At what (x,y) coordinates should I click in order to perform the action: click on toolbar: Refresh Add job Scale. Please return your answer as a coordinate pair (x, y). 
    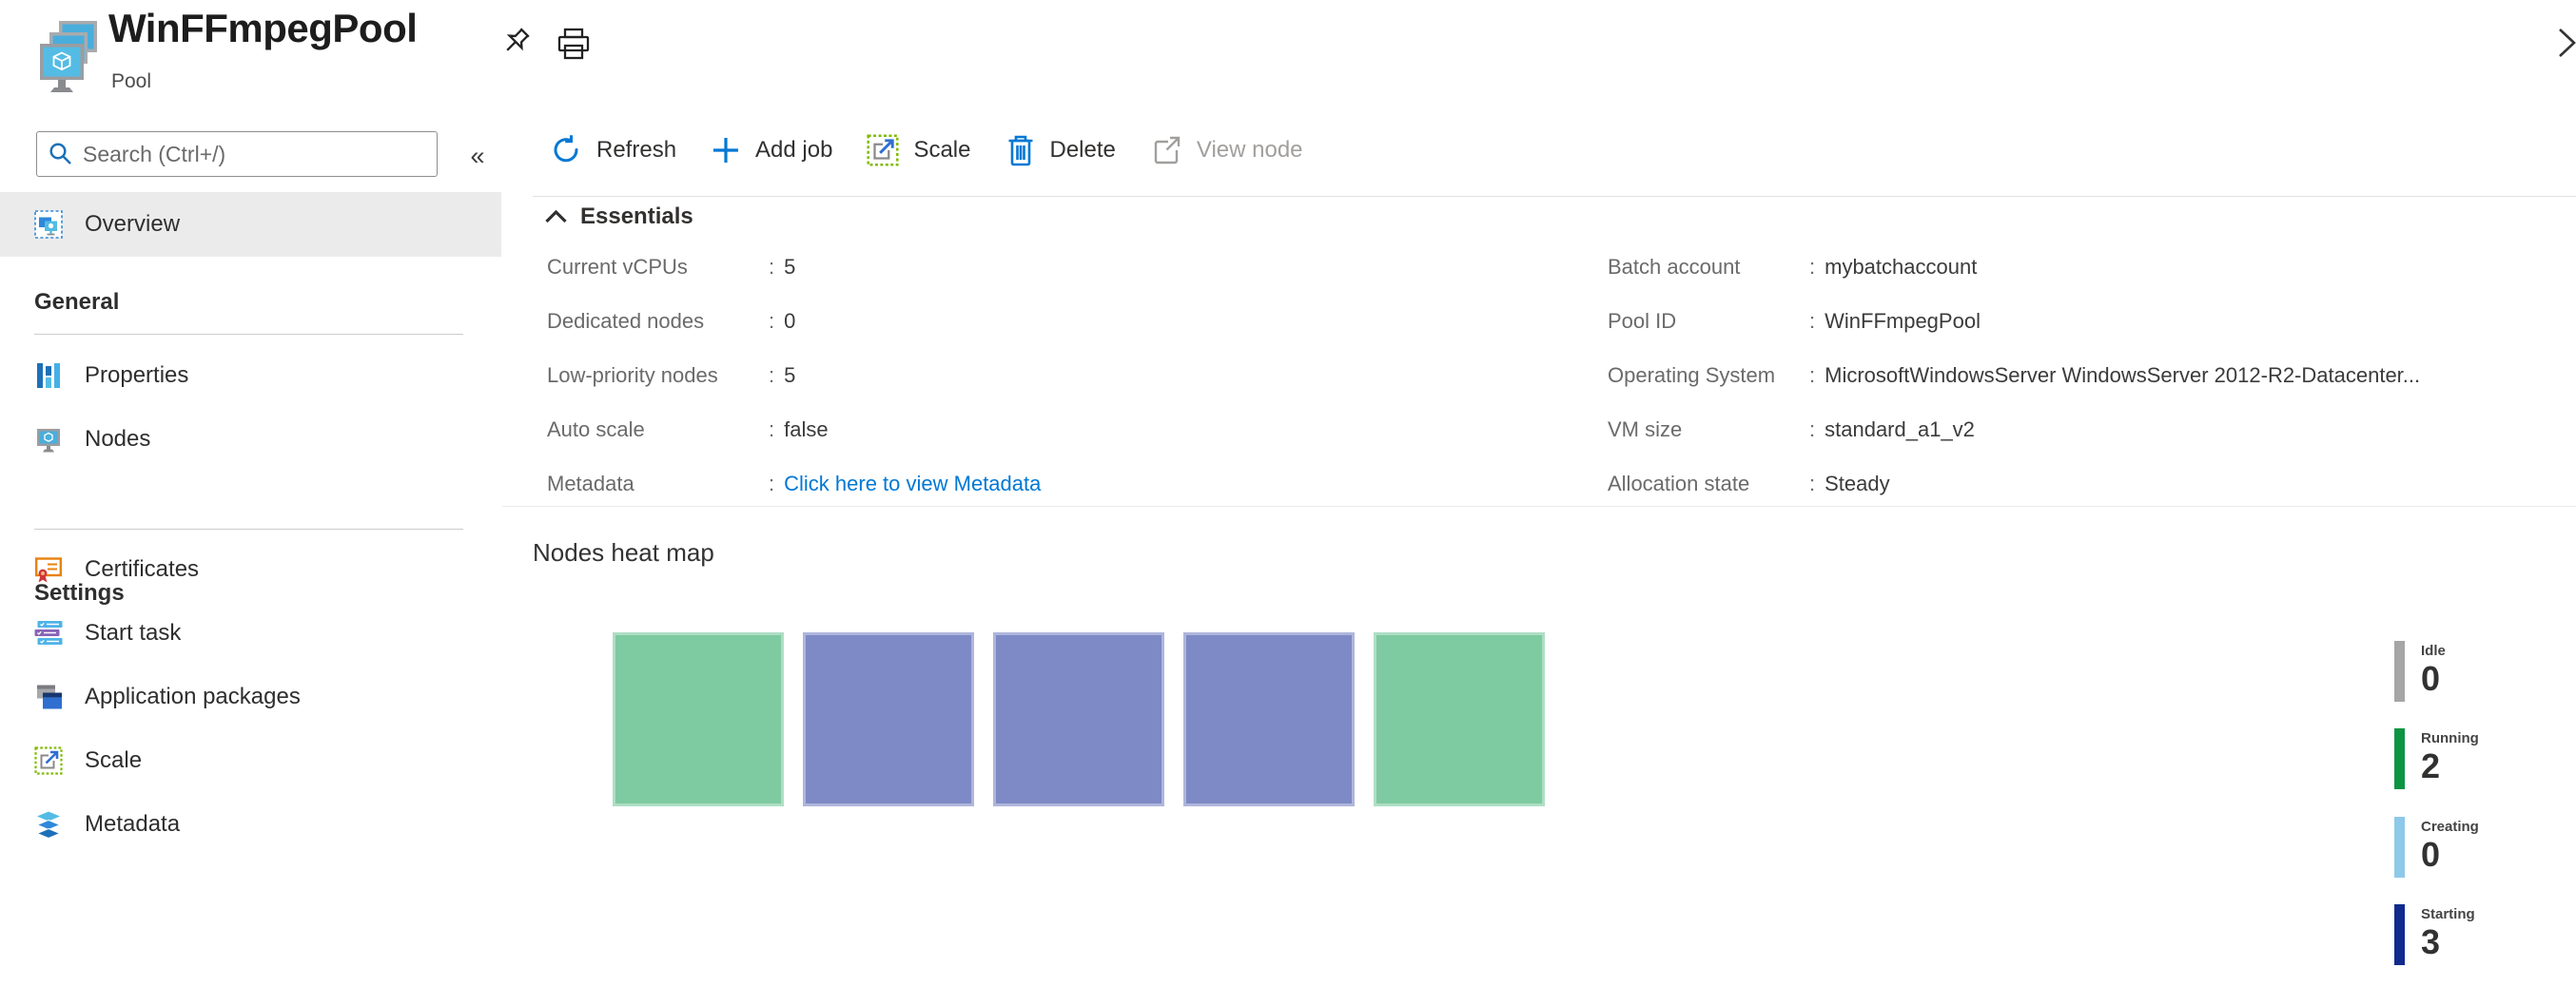
    Looking at the image, I should click on (944, 150).